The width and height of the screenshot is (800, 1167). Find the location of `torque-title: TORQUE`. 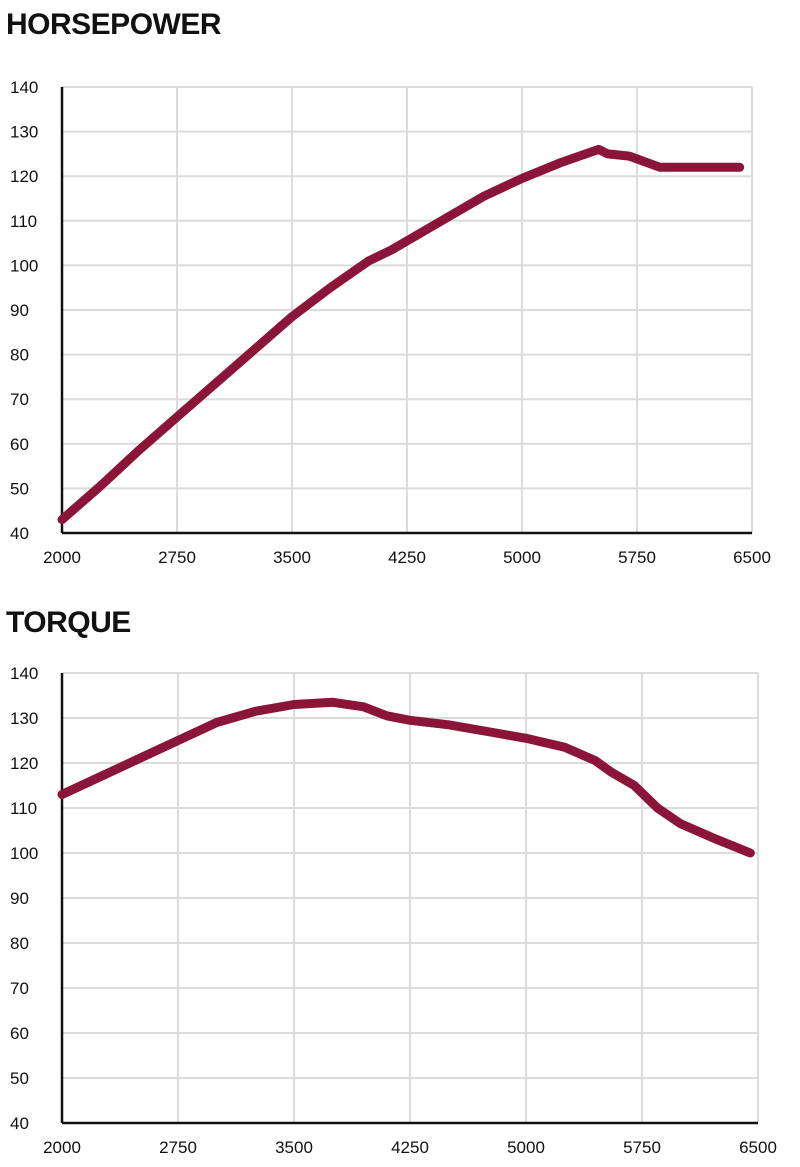

torque-title: TORQUE is located at coordinates (68, 622).